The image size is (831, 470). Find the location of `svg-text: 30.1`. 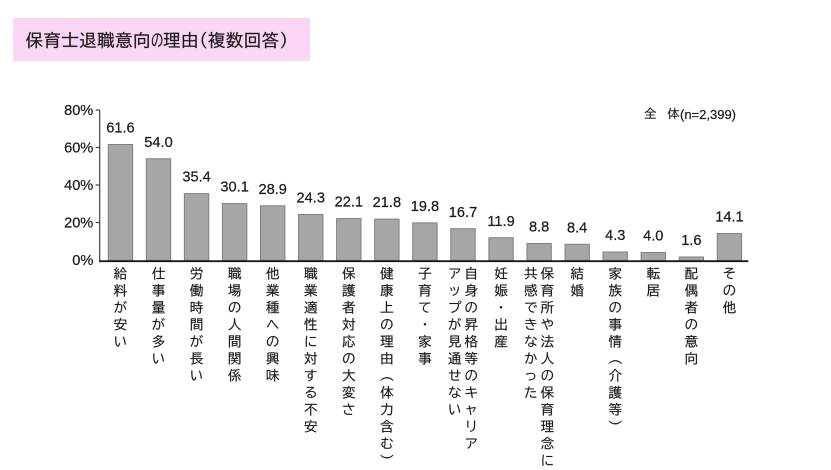

svg-text: 30.1 is located at coordinates (234, 188).